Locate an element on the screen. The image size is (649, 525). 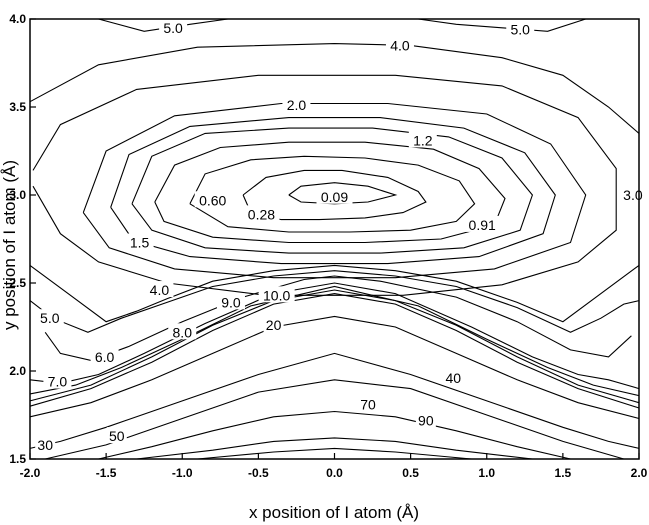
y-tick-label: 1.5 is located at coordinates (17, 459).